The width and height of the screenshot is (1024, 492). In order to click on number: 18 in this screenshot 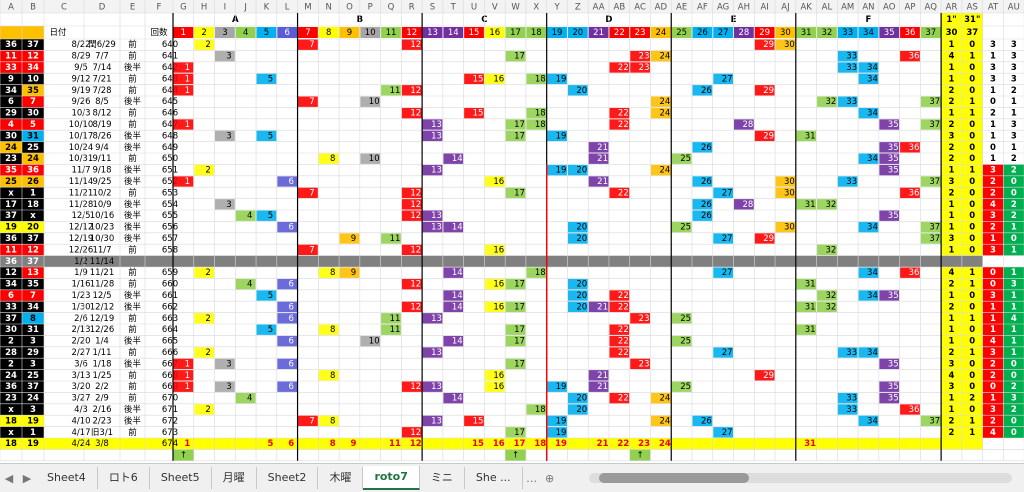, I will do `click(540, 273)`.